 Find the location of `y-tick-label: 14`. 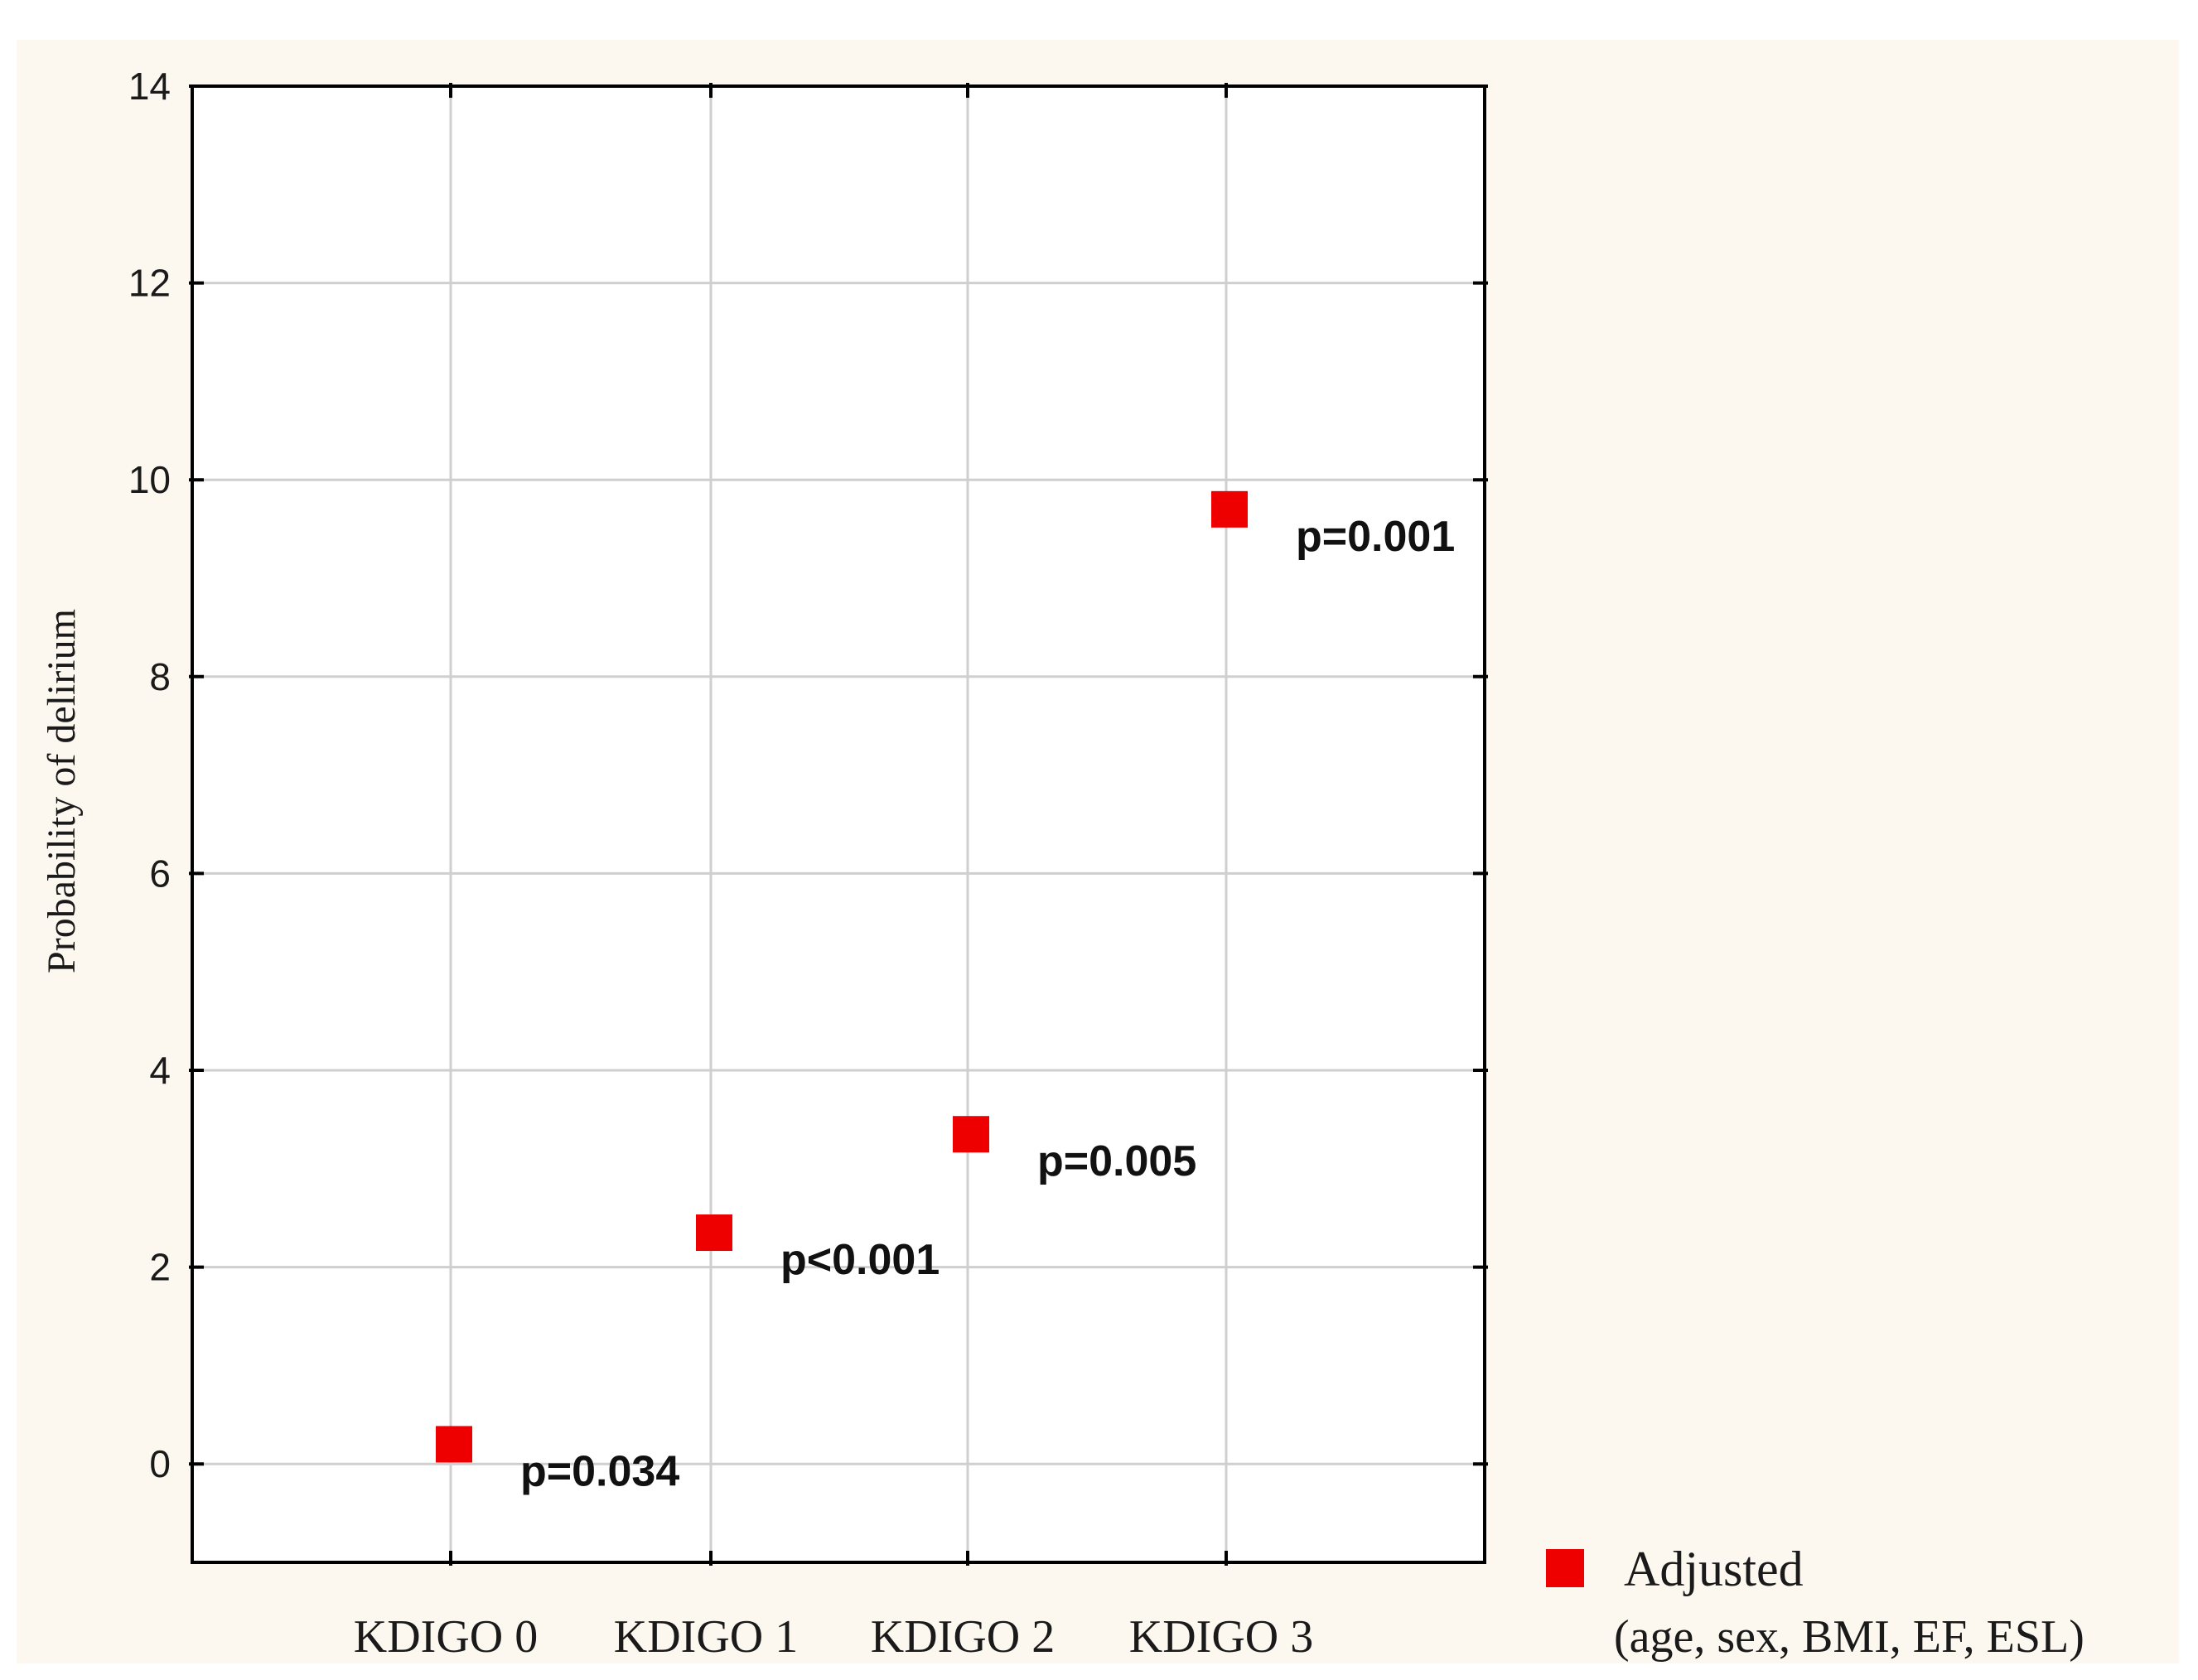

y-tick-label: 14 is located at coordinates (150, 86).